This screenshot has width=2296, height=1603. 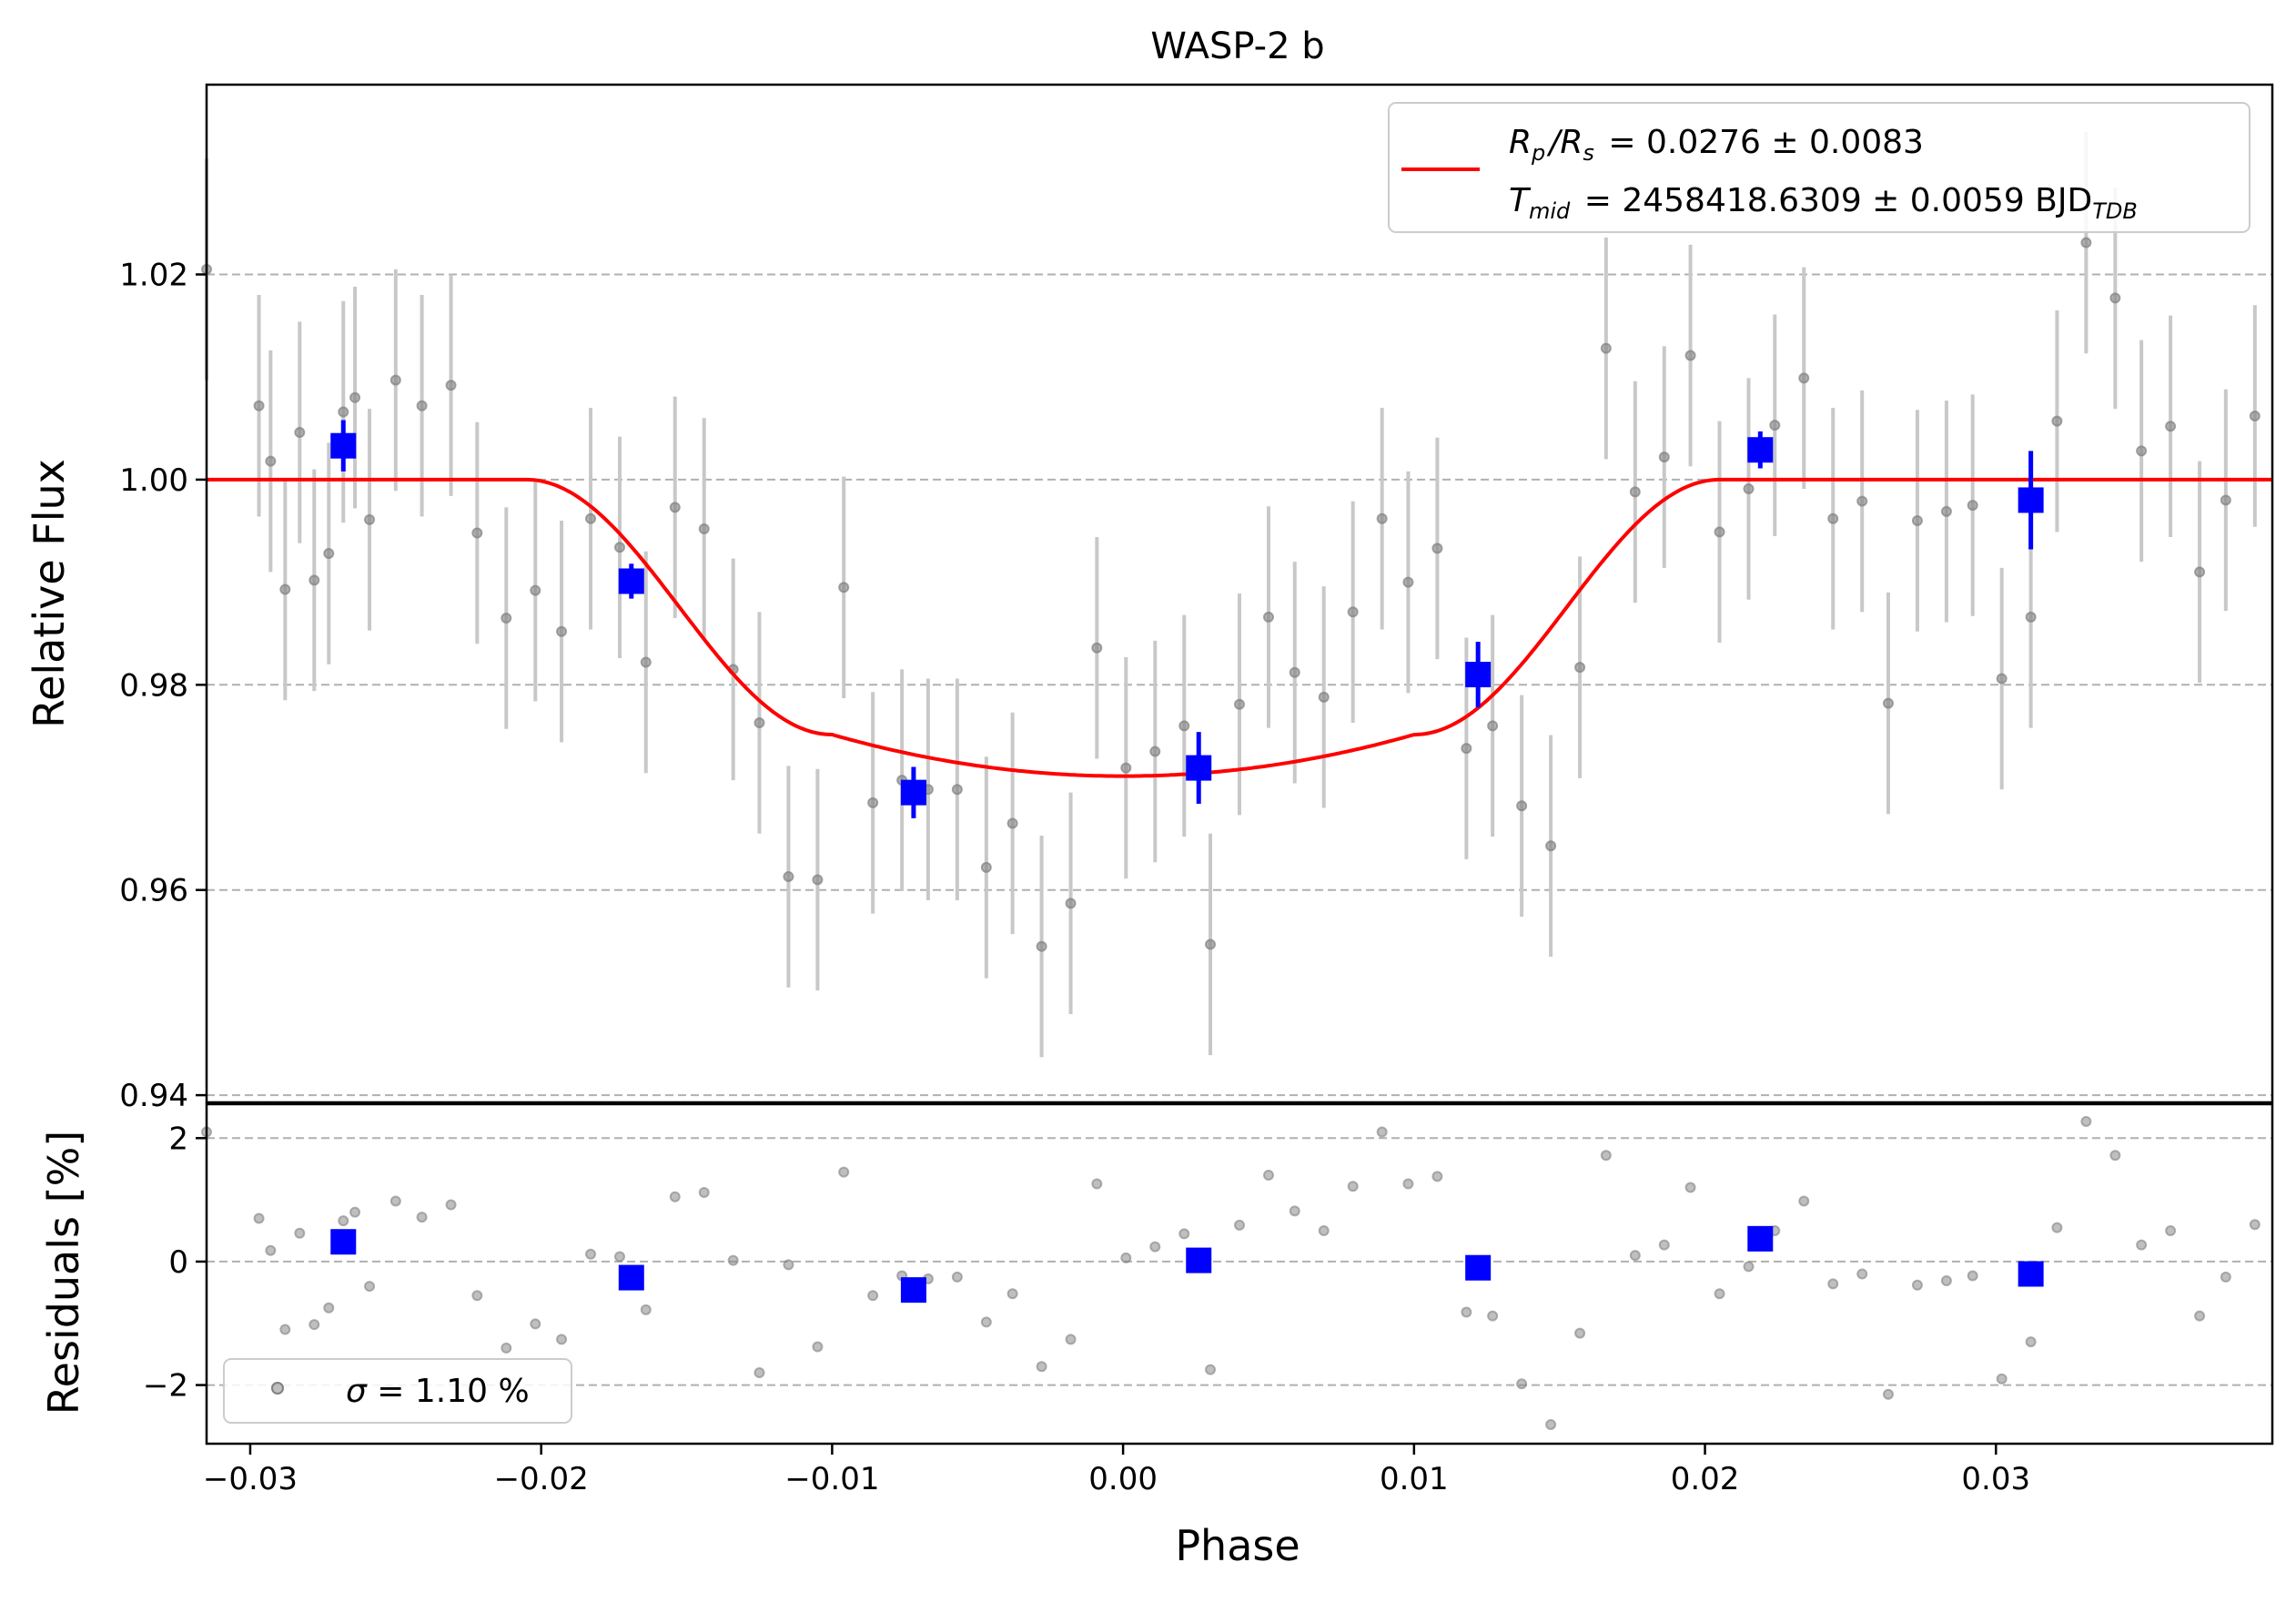 What do you see at coordinates (153, 275) in the screenshot?
I see `y-tick-label: 1.02` at bounding box center [153, 275].